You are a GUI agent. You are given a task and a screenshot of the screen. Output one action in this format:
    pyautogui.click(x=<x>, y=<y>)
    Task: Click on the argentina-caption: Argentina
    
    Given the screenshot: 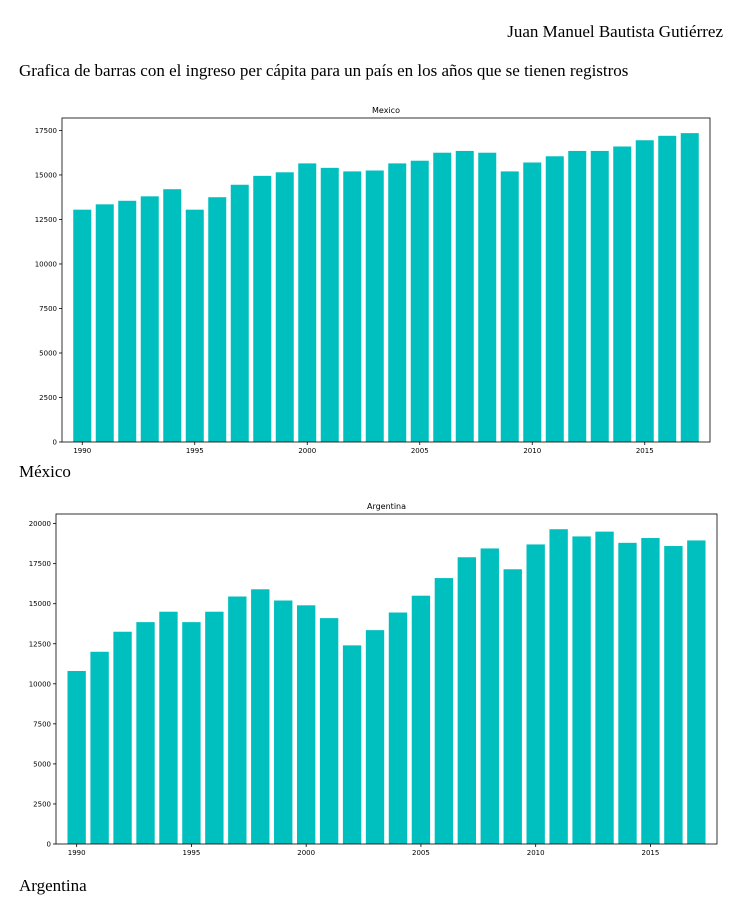 What is the action you would take?
    pyautogui.click(x=53, y=885)
    